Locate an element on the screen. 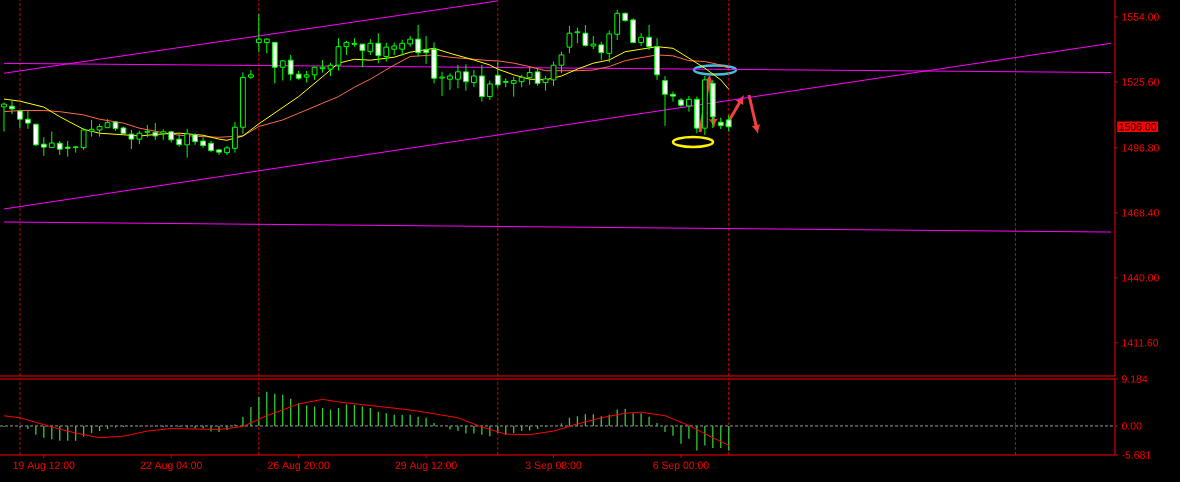  y-tick-label: 1468.40 is located at coordinates (1140, 213).